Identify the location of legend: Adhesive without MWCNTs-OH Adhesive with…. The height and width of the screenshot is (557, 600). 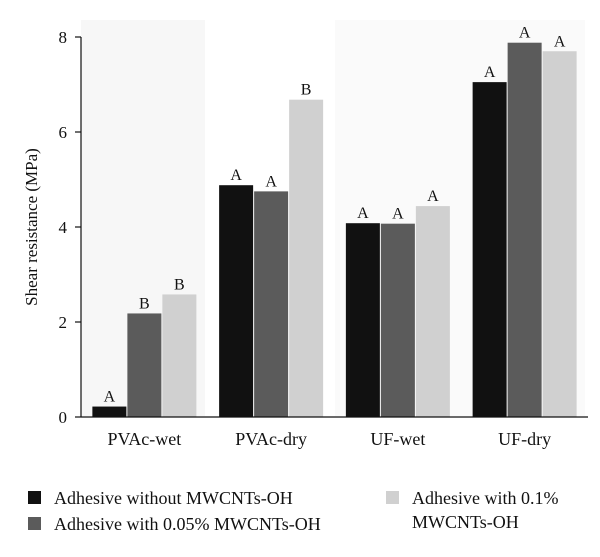
(308, 516).